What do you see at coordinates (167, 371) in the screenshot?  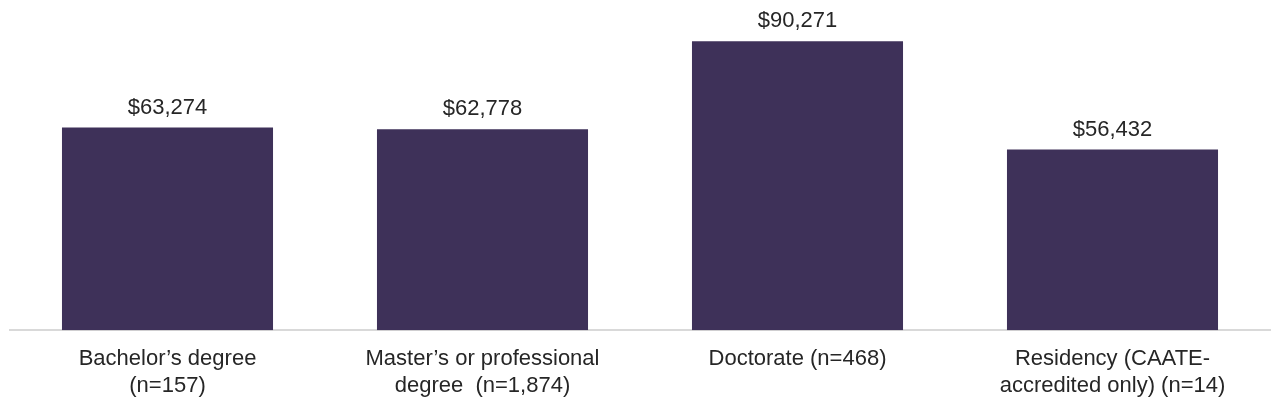 I see `x-tick-label: Bachelor’s degree (n=157)` at bounding box center [167, 371].